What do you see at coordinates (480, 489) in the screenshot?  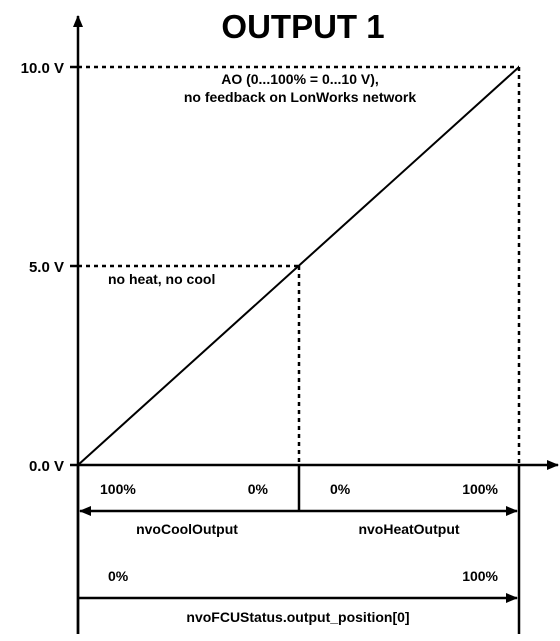 I see `heat-end-label: 100%` at bounding box center [480, 489].